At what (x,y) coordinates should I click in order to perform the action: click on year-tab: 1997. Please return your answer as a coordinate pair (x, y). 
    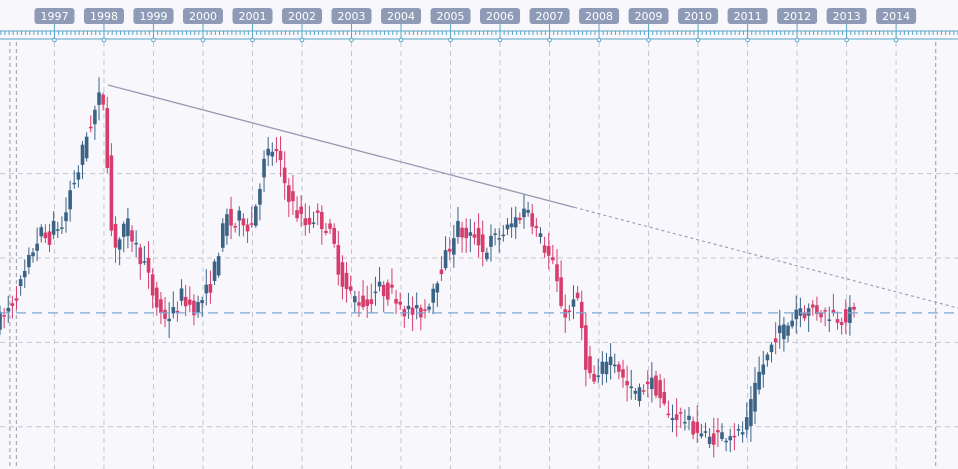
    Looking at the image, I should click on (54, 16).